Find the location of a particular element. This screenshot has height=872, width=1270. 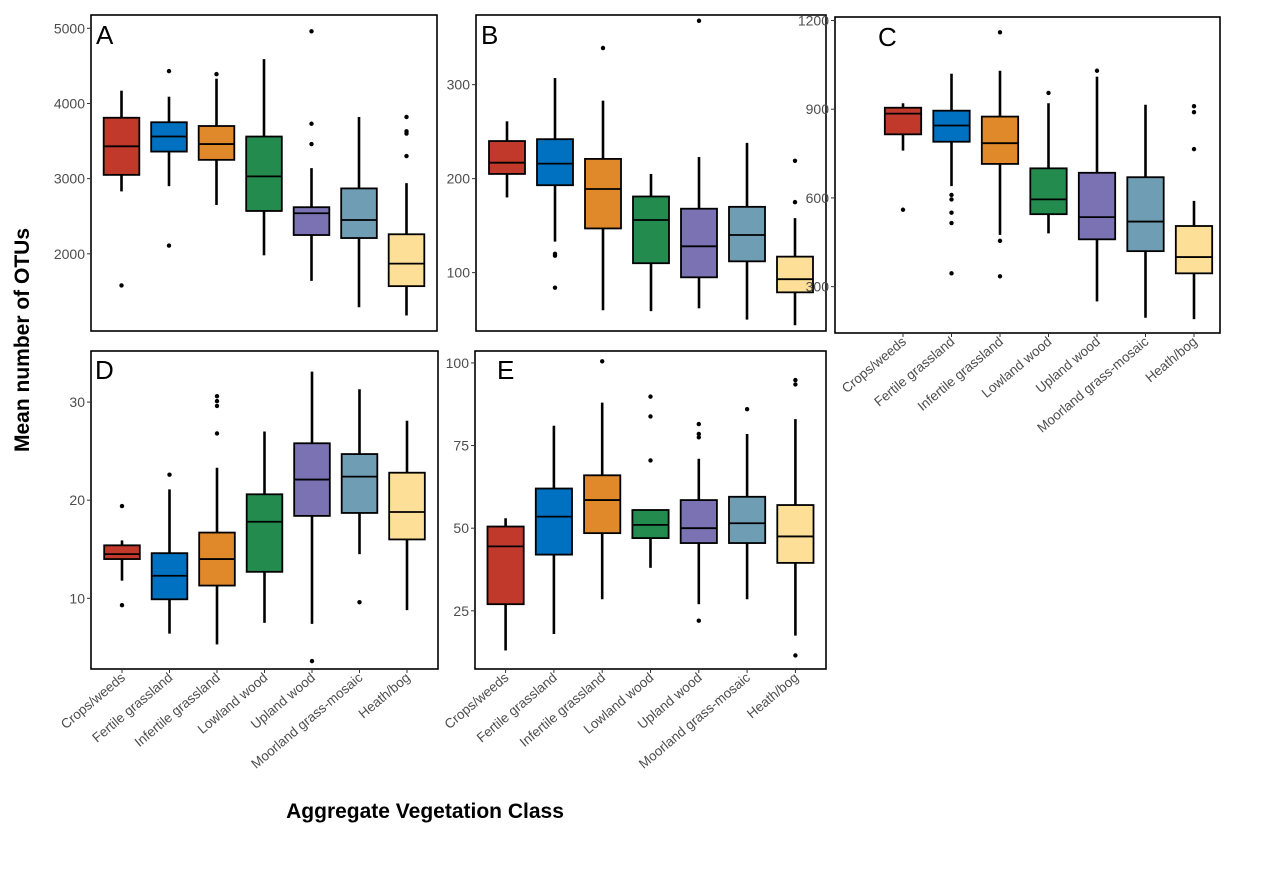

y-tick-label: 900 is located at coordinates (818, 109).